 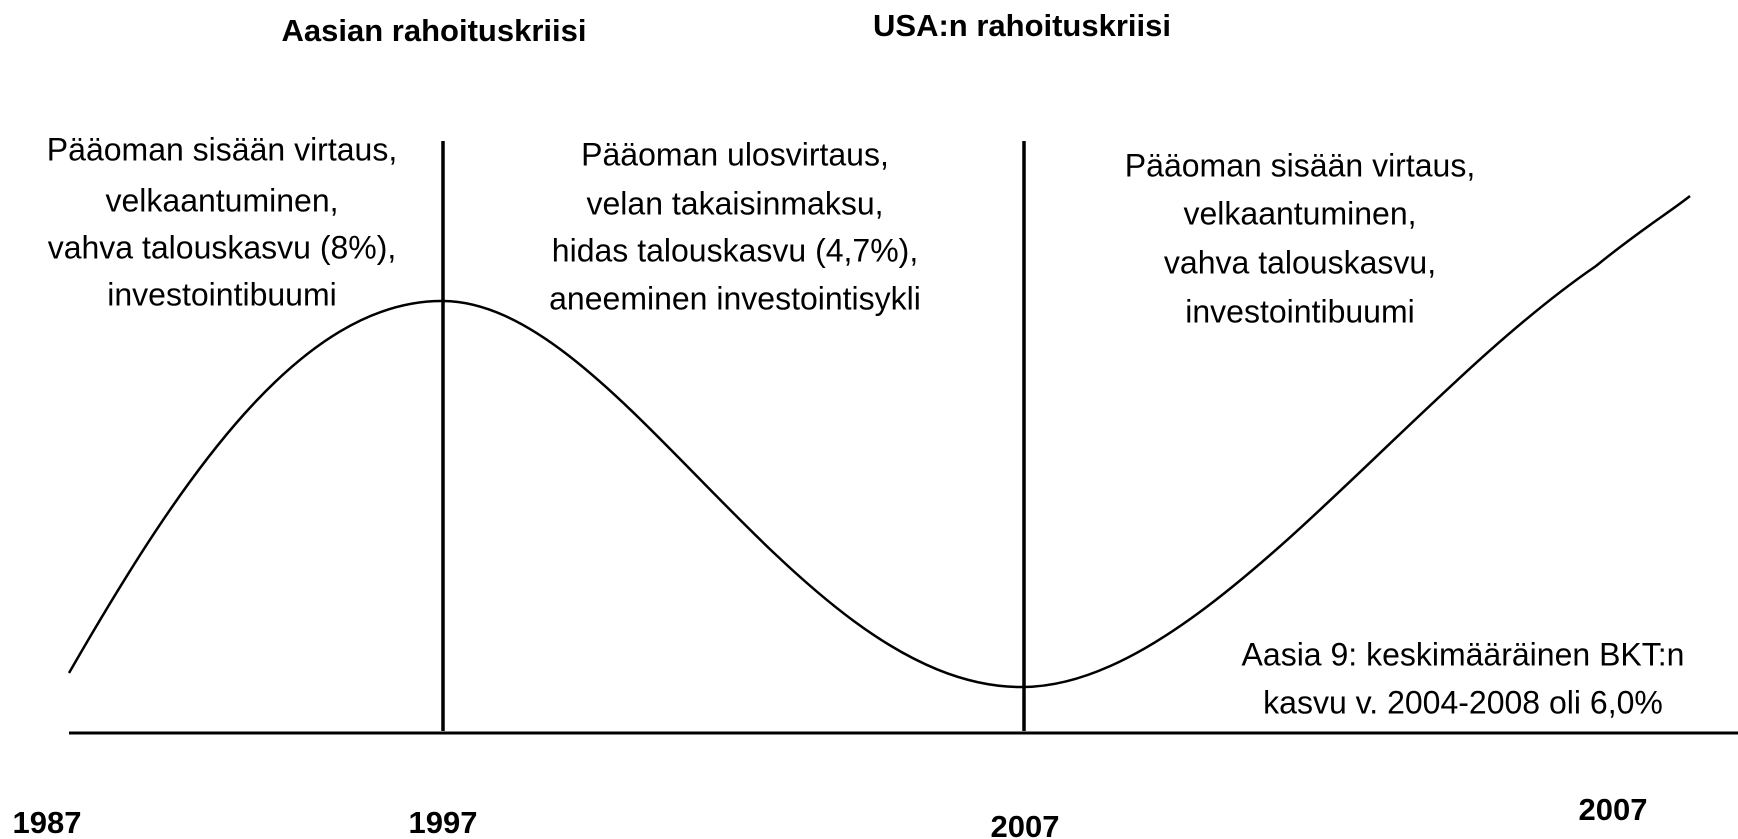 I want to click on phase-text: Pääoman ulosvirtaus,, so click(x=735, y=154).